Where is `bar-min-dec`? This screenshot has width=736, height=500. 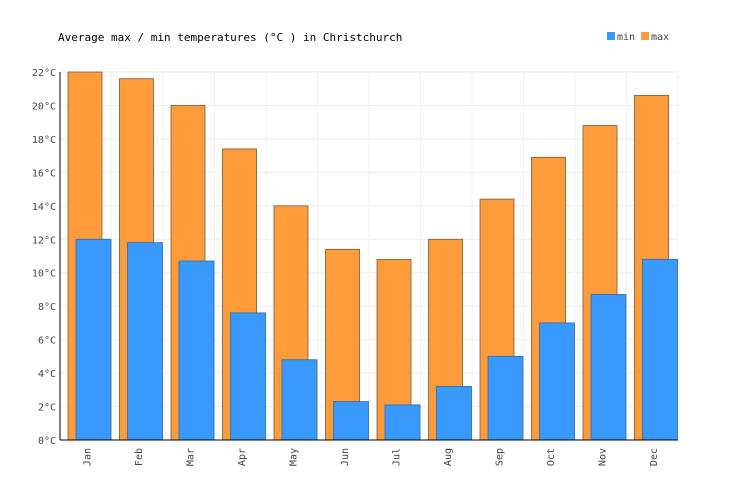
bar-min-dec is located at coordinates (660, 349).